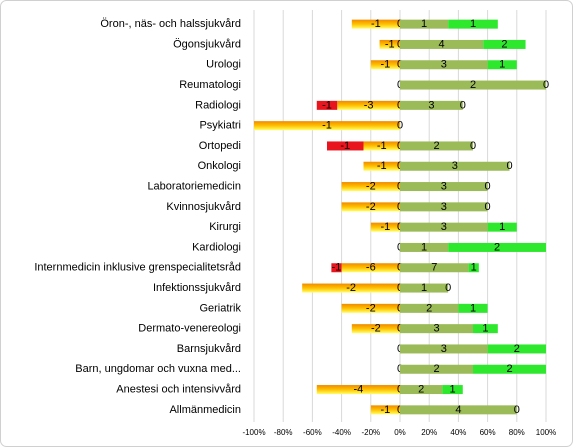 This screenshot has height=447, width=573. What do you see at coordinates (283, 432) in the screenshot?
I see `x-tick-label: -80%` at bounding box center [283, 432].